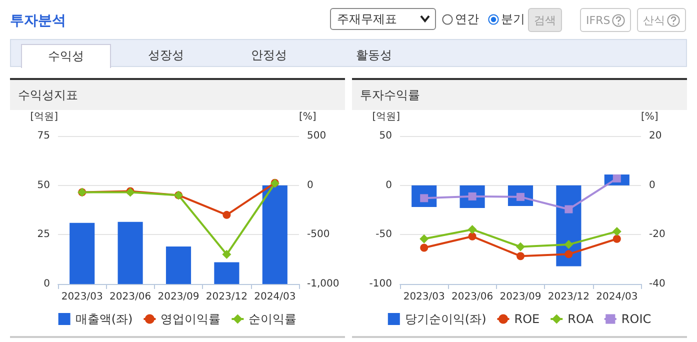 Image resolution: width=697 pixels, height=342 pixels. Describe the element at coordinates (374, 55) in the screenshot. I see `text: 활동성` at that location.